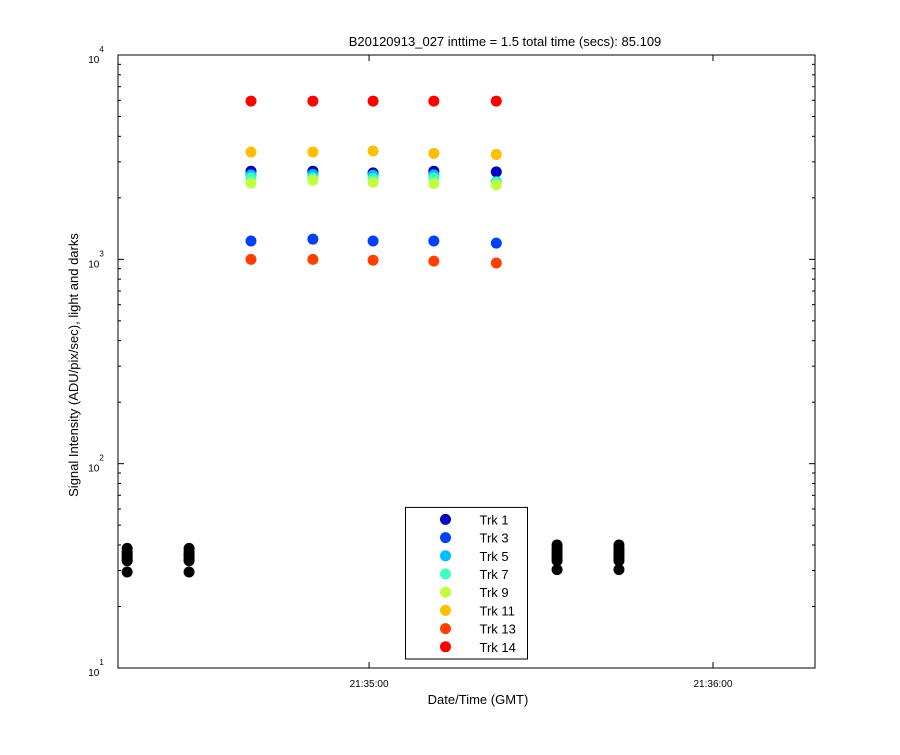 This screenshot has height=755, width=900. Describe the element at coordinates (494, 574) in the screenshot. I see `legend-label: Trk 7` at that location.